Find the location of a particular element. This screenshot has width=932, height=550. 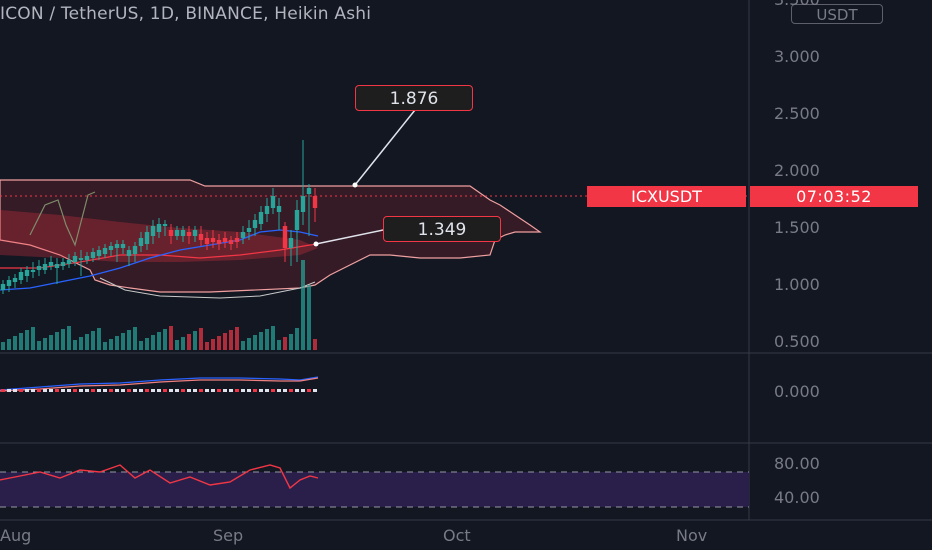

base-line is located at coordinates (159, 256).